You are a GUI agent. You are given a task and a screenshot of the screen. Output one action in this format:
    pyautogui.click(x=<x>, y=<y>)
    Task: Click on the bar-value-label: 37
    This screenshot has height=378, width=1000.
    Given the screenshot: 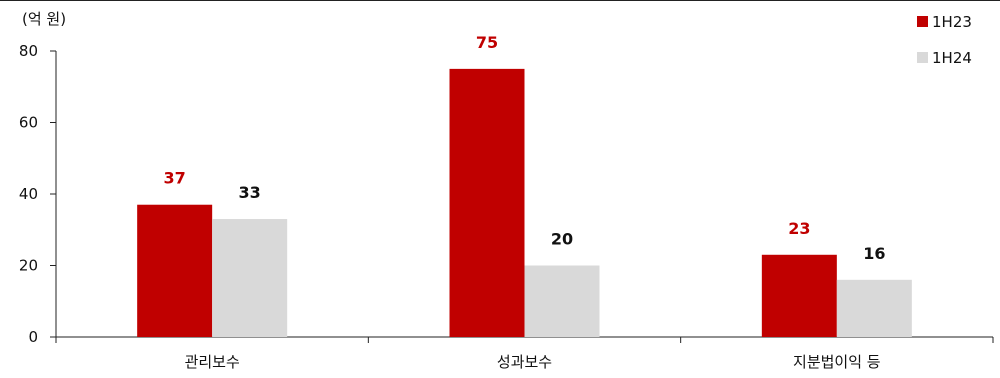 What is the action you would take?
    pyautogui.click(x=175, y=178)
    